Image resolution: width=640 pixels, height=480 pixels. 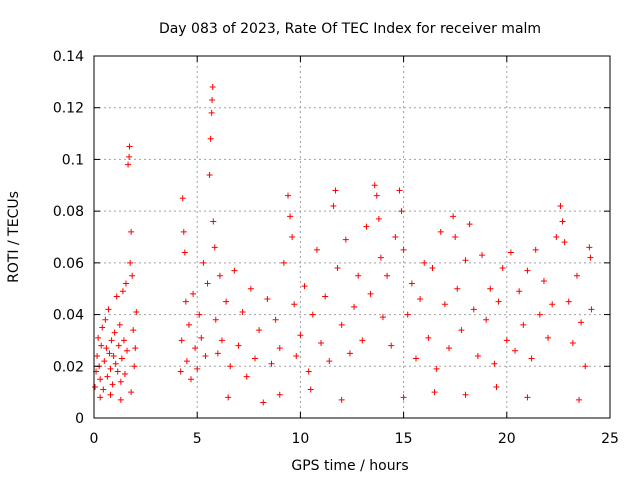 What do you see at coordinates (610, 439) in the screenshot?
I see `x-tick-label: 25` at bounding box center [610, 439].